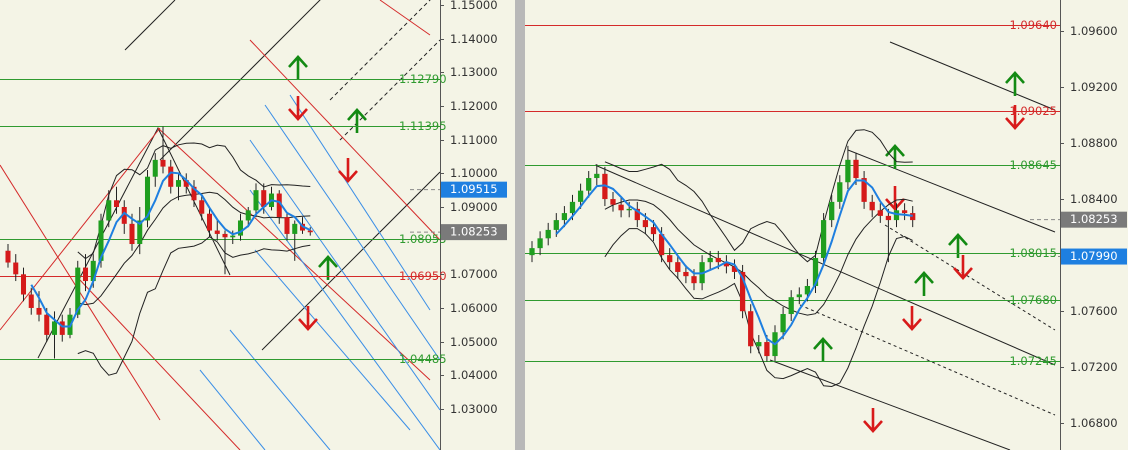 The image size is (1128, 450). I want to click on y-tick-label: 1.12000, so click(474, 106).